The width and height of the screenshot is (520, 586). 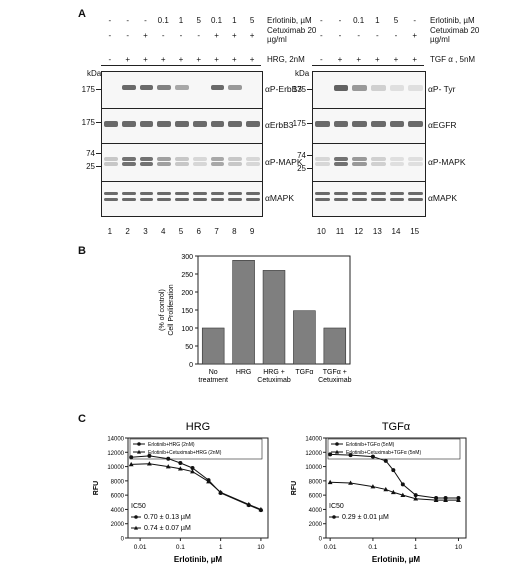 I want to click on y-tick-label: 4000, so click(x=118, y=511).